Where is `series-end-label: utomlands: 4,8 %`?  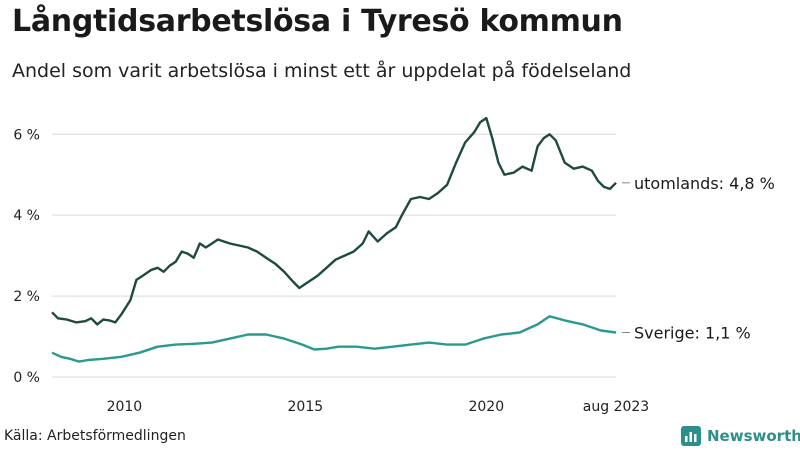 series-end-label: utomlands: 4,8 % is located at coordinates (704, 183).